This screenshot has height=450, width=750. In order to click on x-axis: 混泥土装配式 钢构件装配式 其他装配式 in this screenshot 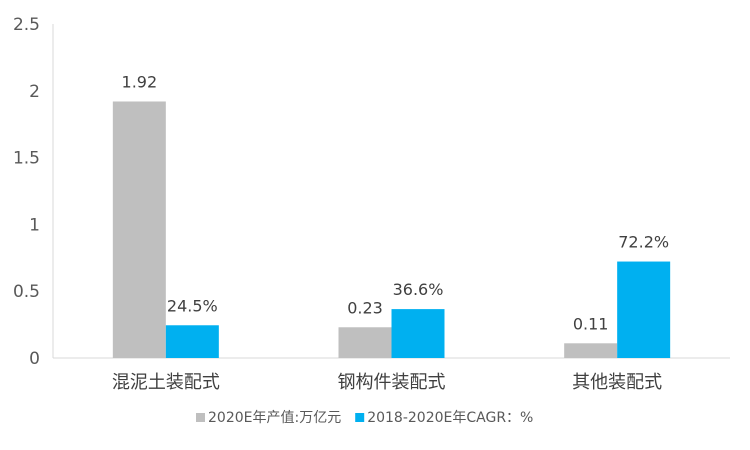, I will do `click(391, 375)`.